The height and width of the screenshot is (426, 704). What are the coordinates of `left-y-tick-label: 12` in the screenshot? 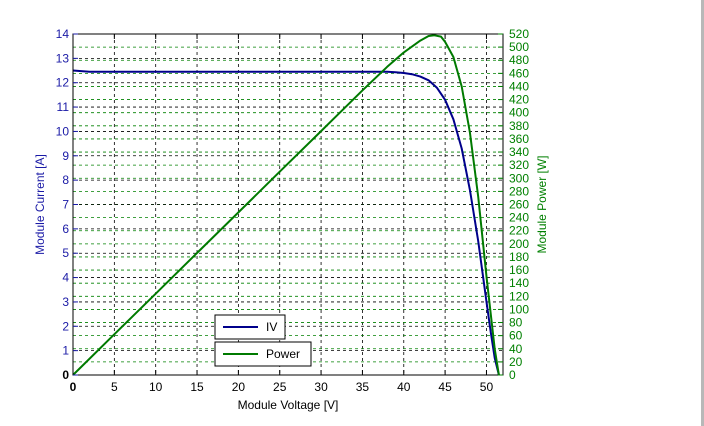 It's located at (63, 83).